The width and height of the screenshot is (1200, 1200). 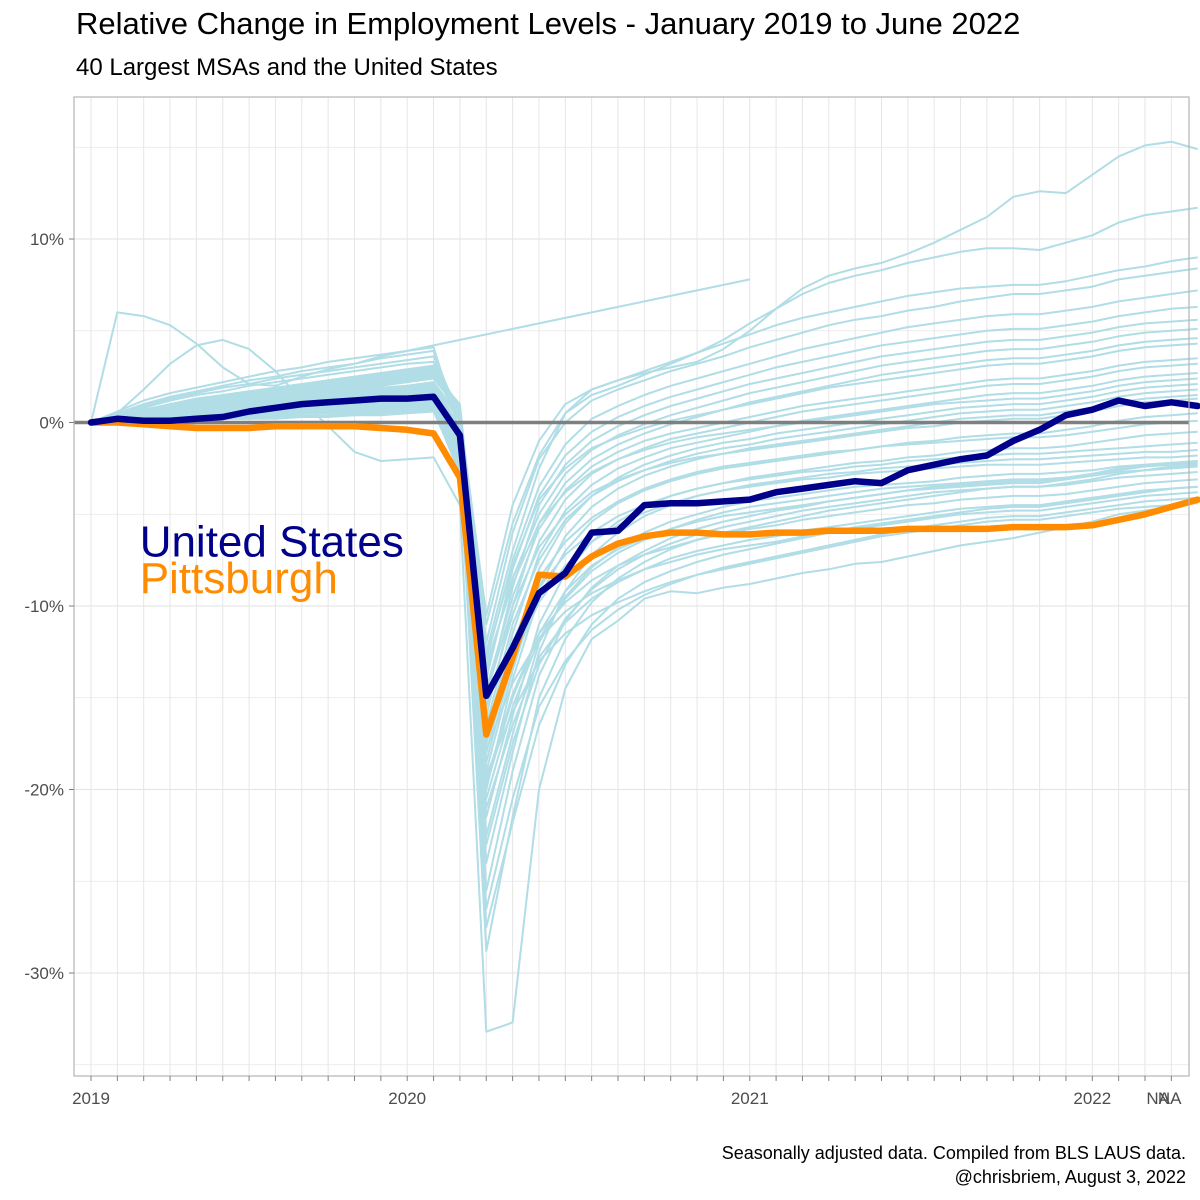 I want to click on y-tick-label: -20%, so click(x=44, y=790).